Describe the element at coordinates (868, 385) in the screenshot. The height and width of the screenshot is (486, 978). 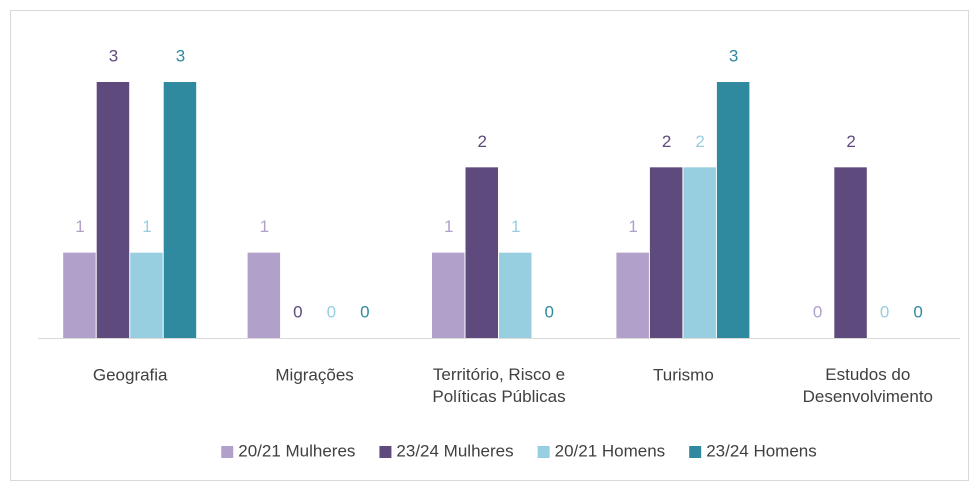
I see `x-tick-label: Estudos do Desenvolvimento` at that location.